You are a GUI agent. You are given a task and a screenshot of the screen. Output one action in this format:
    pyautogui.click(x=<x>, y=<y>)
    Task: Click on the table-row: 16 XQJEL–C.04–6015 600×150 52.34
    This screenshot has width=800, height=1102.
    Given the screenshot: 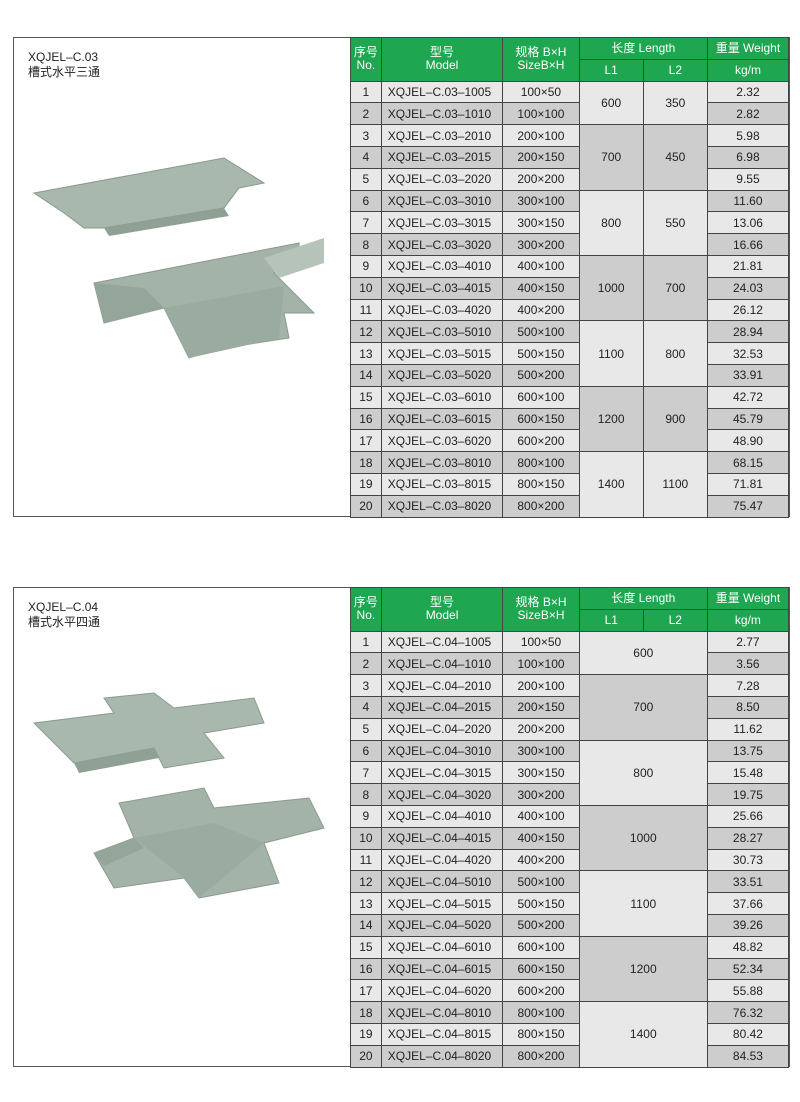 What is the action you would take?
    pyautogui.click(x=570, y=969)
    